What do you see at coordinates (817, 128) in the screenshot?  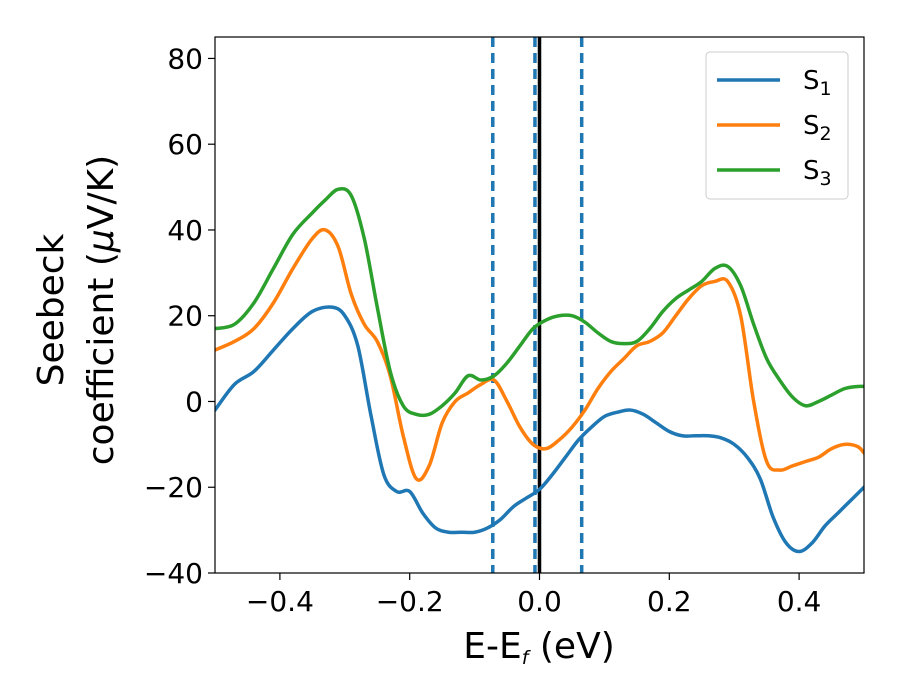 I see `legend-label-s2: S2` at bounding box center [817, 128].